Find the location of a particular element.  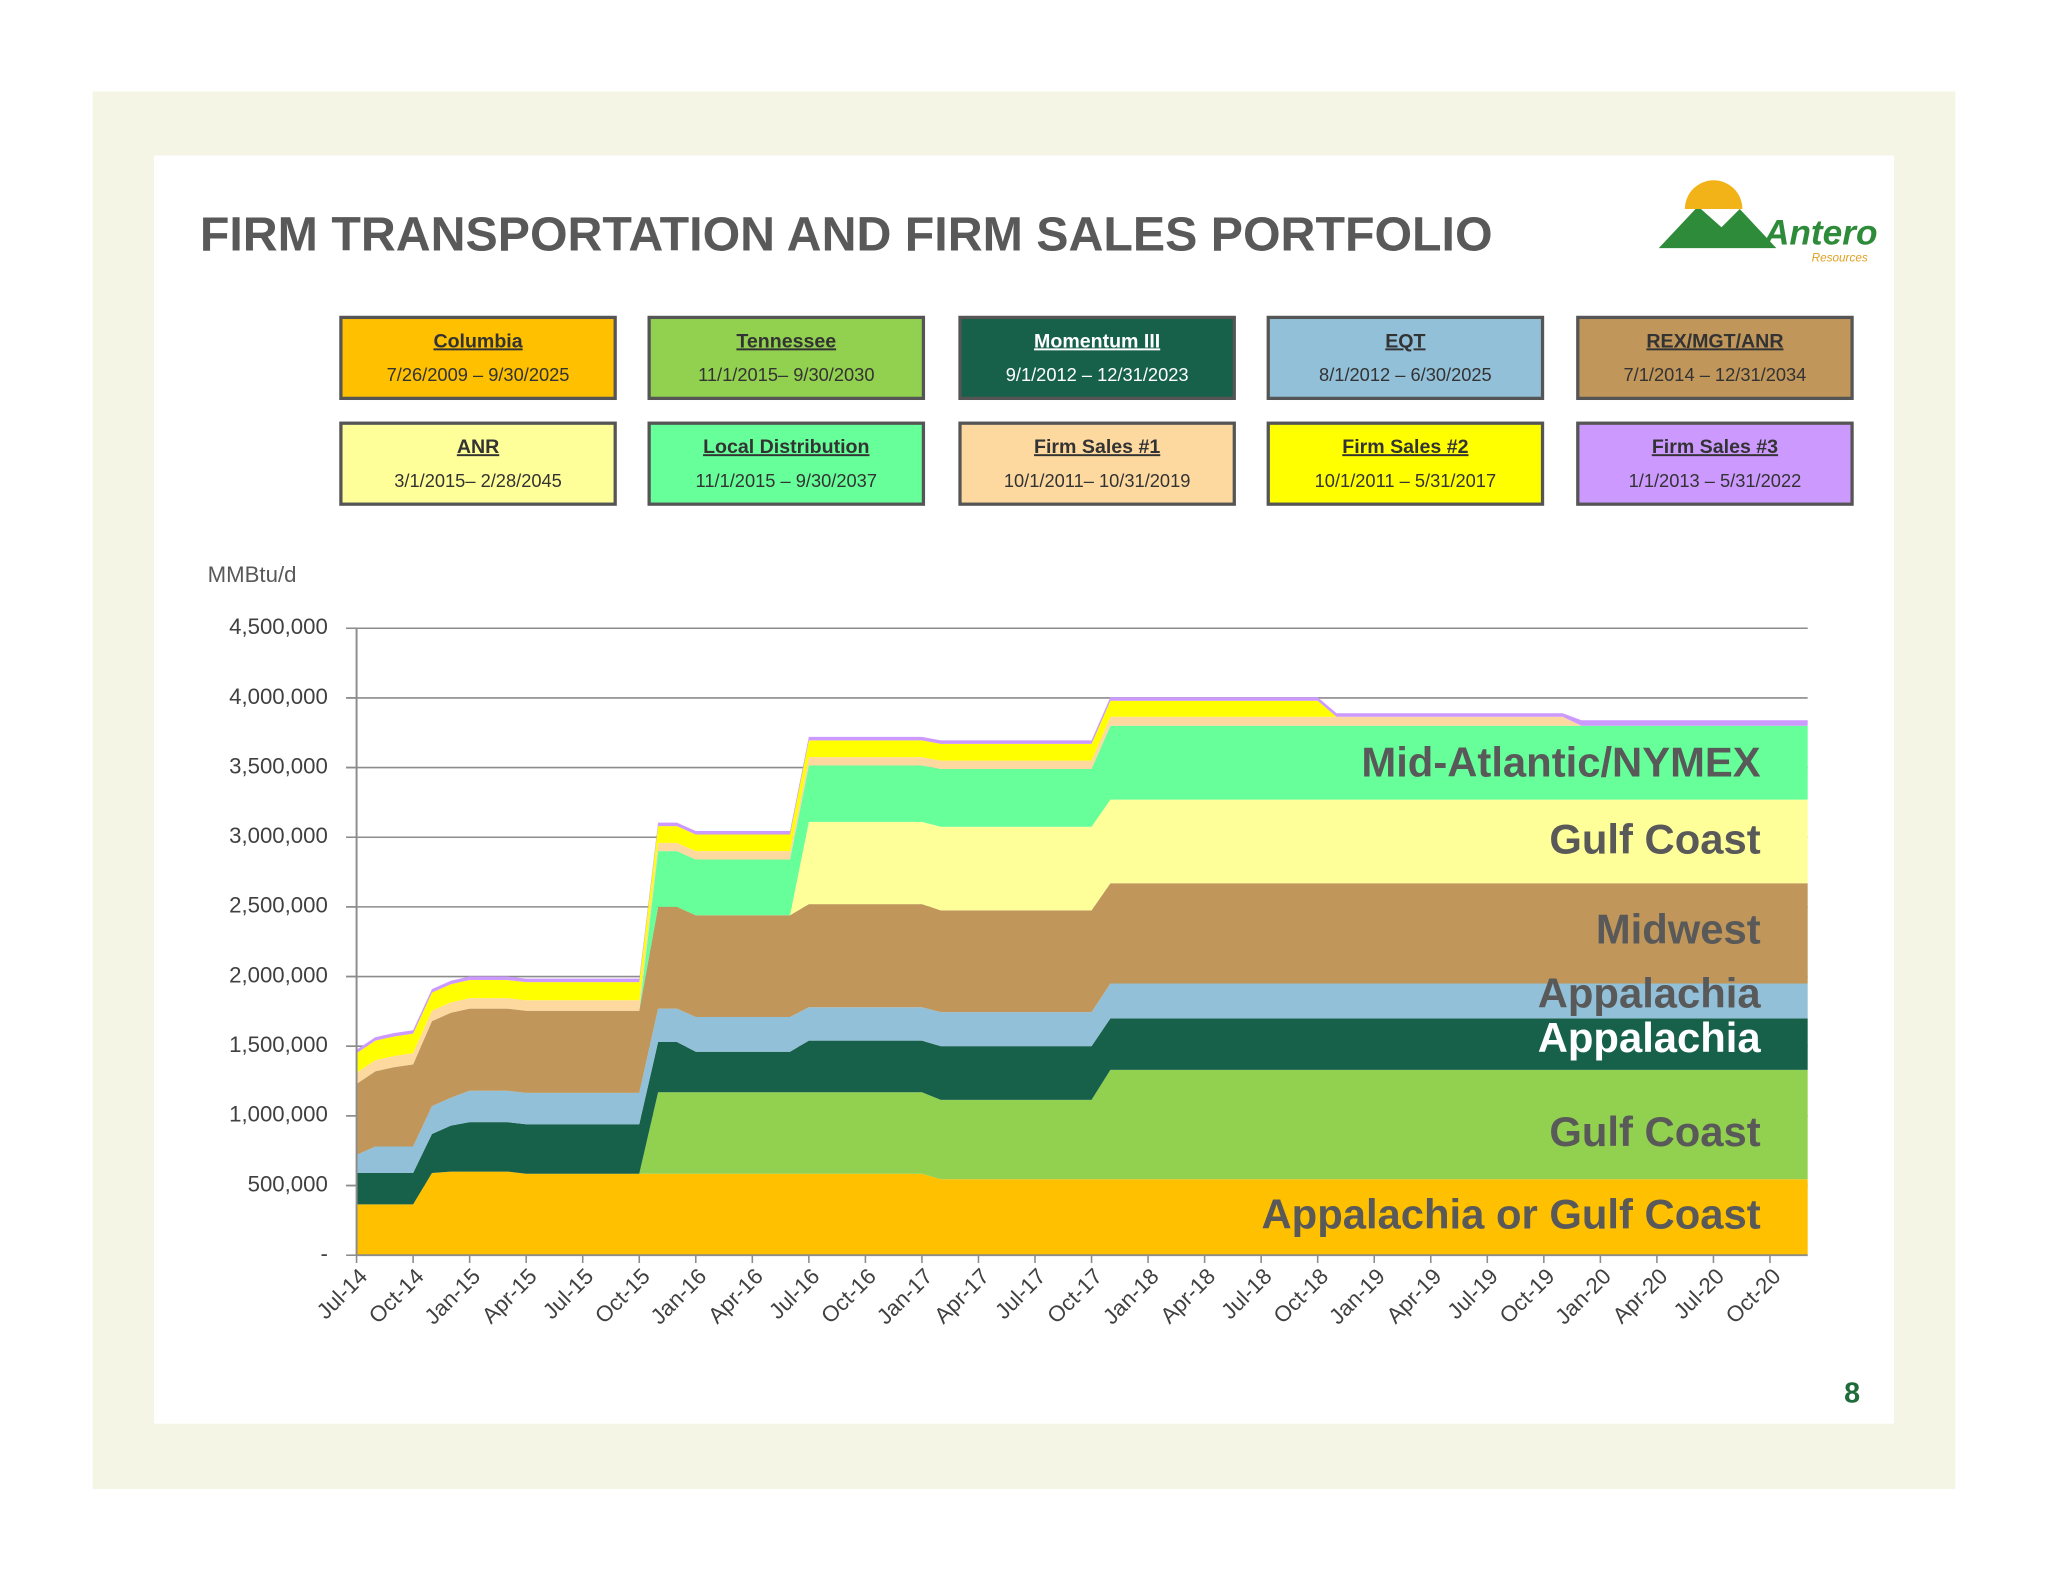

legend-item: Local Distribution 11/1/2015 – 9/30/2037 is located at coordinates (786, 463).